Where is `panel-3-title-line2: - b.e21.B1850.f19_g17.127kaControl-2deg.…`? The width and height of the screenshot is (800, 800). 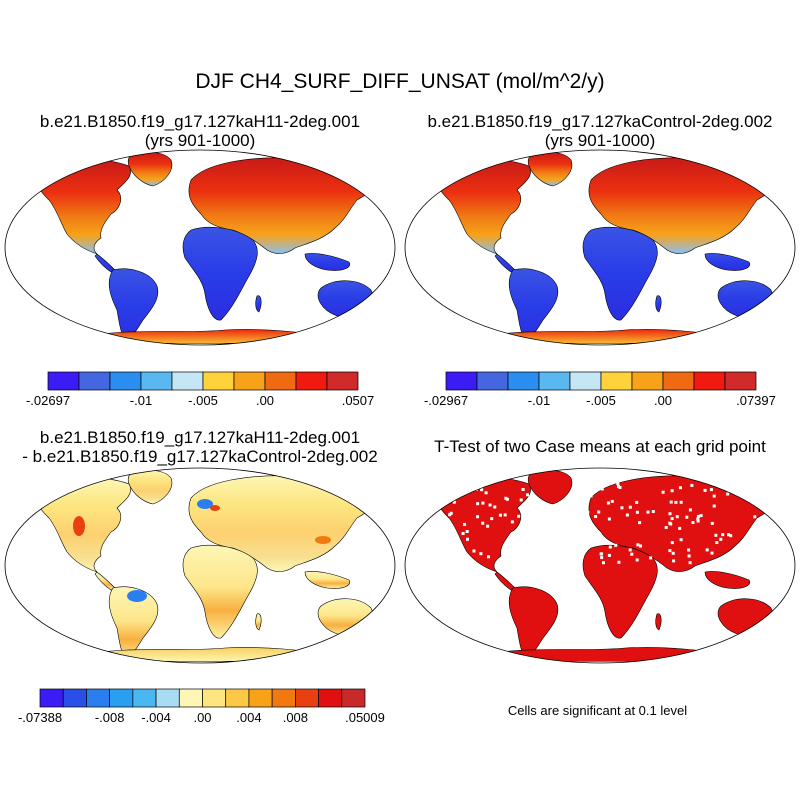 panel-3-title-line2: - b.e21.B1850.f19_g17.127kaControl-2deg.… is located at coordinates (200, 456).